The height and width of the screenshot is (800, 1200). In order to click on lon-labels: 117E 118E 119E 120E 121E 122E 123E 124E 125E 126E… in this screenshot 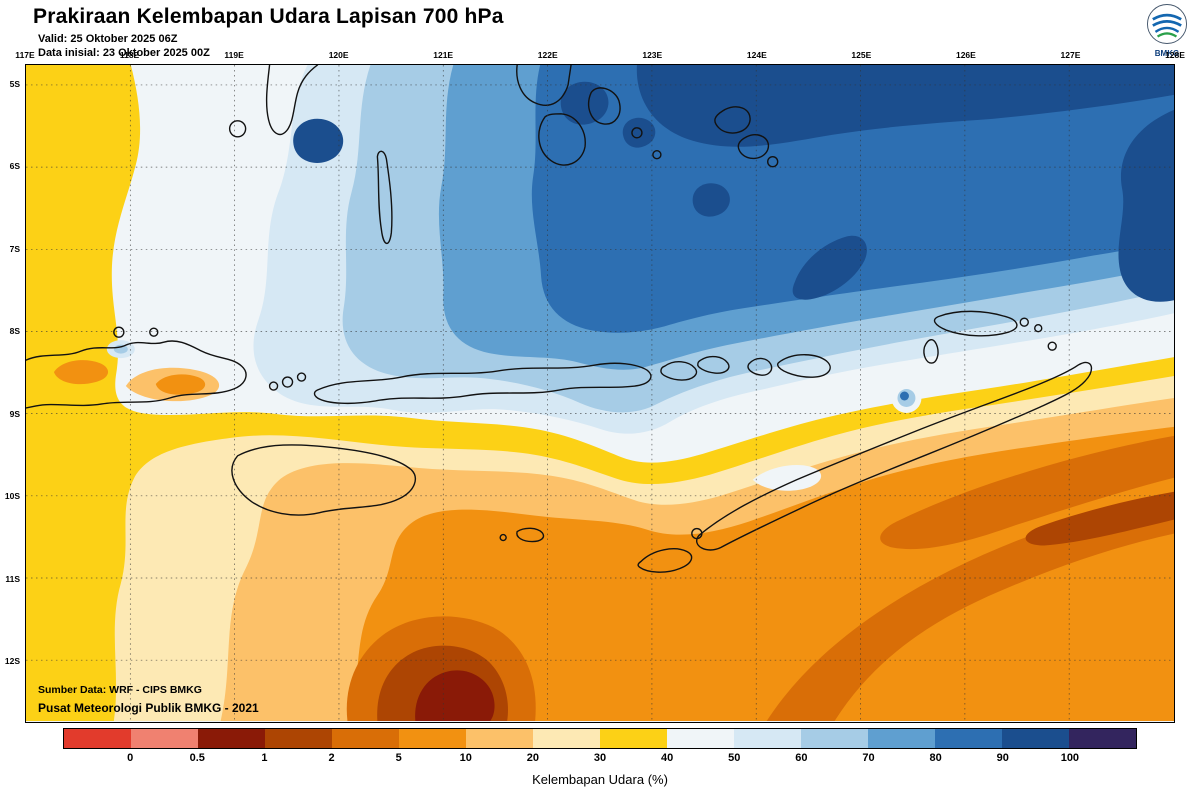, I will do `click(600, 56)`.